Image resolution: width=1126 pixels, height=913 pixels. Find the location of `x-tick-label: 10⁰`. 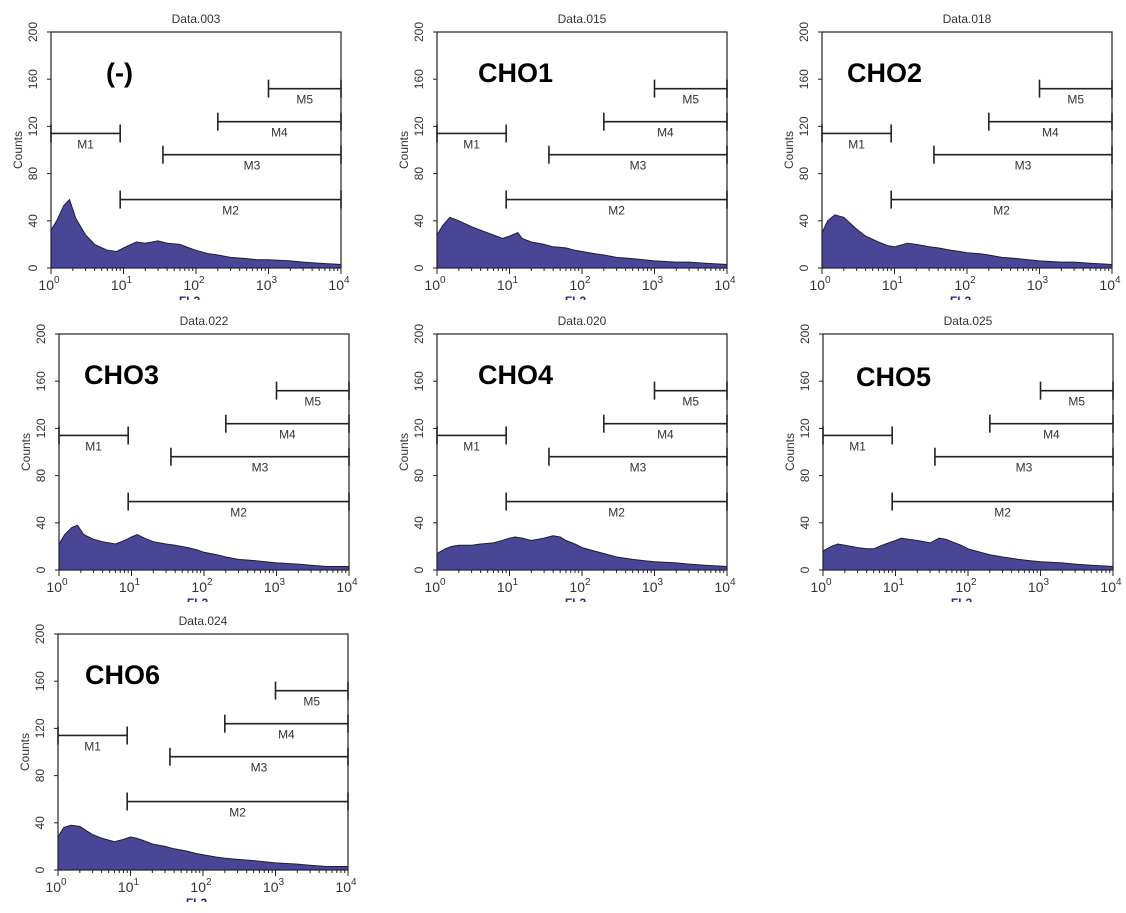

x-tick-label: 10⁰ is located at coordinates (435, 284).